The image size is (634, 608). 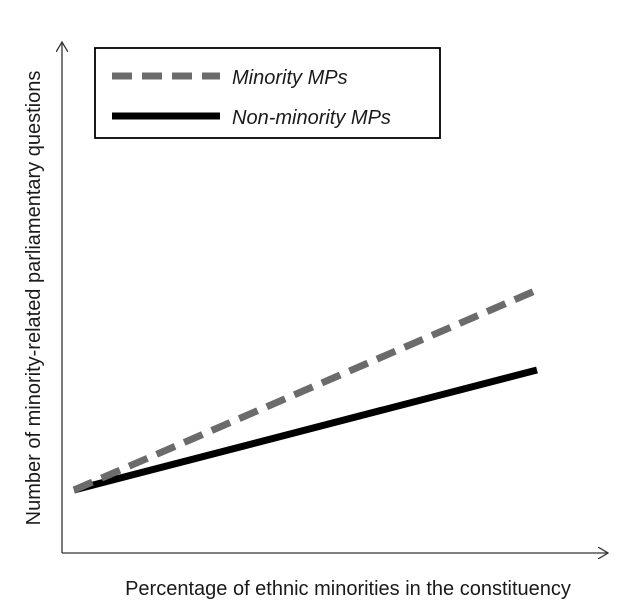 I want to click on legend-label-non-minority: Non-minority MPs, so click(x=311, y=118).